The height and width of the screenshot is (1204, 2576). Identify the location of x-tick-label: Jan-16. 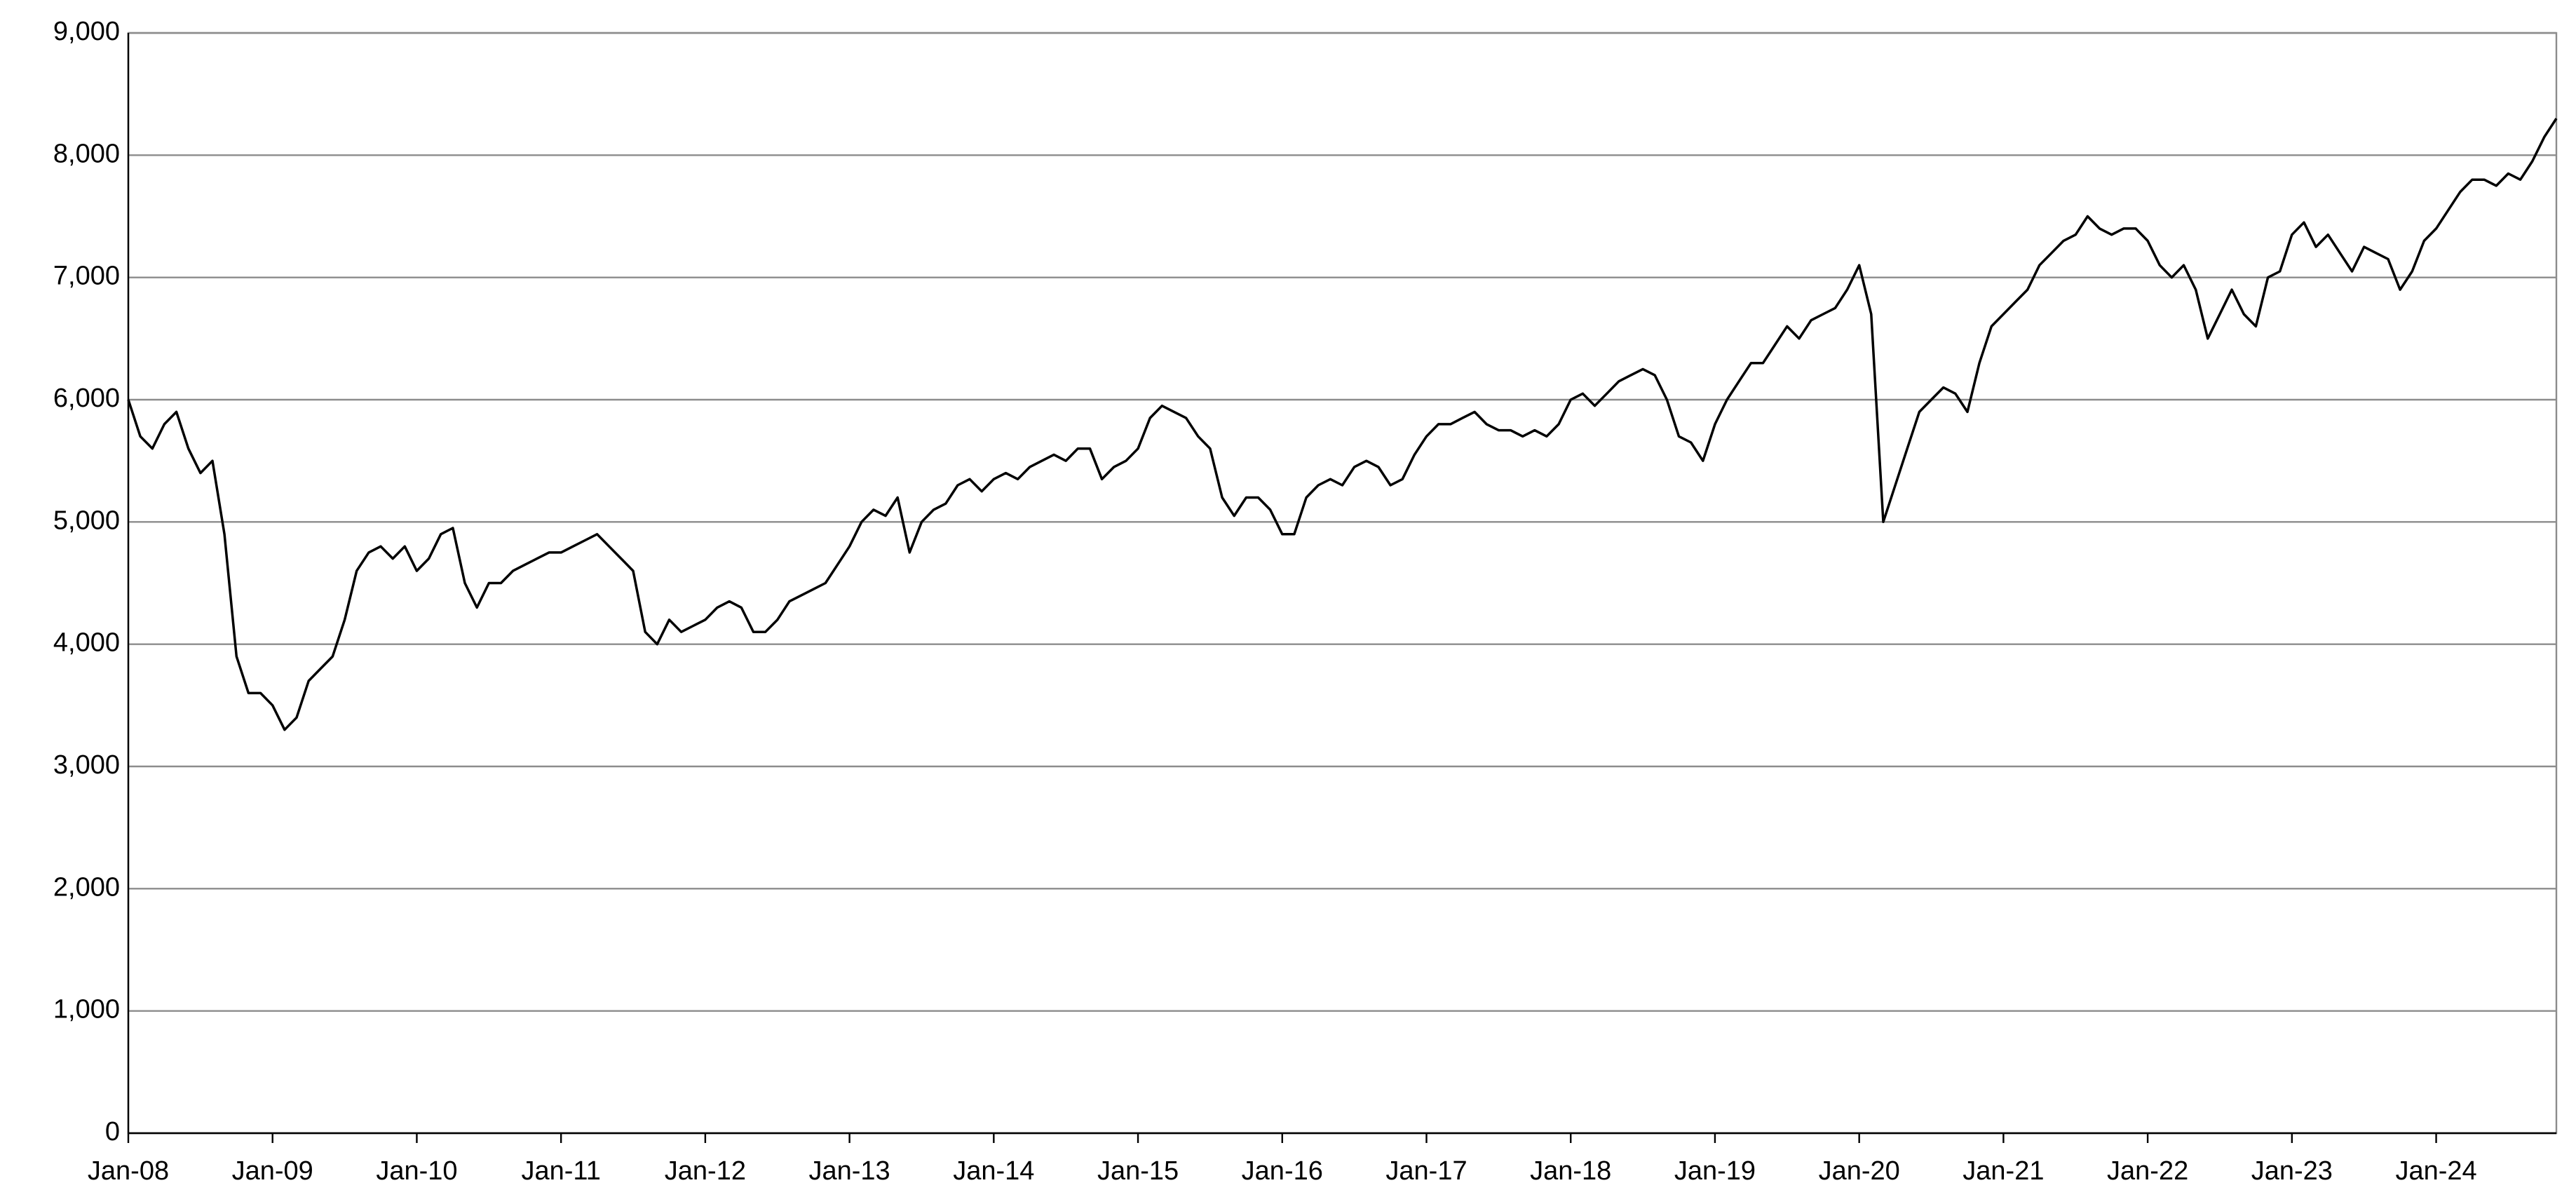
(1282, 1171).